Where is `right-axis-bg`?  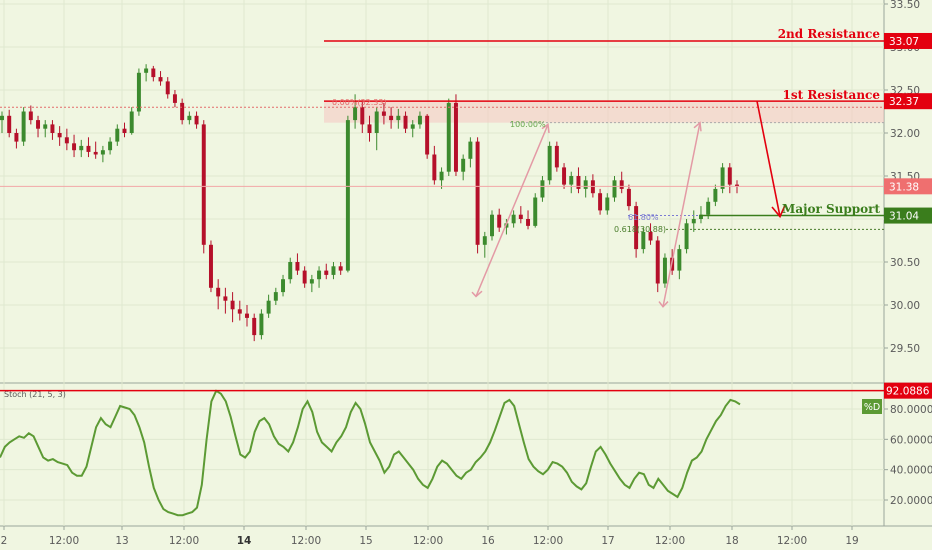 right-axis-bg is located at coordinates (908, 275).